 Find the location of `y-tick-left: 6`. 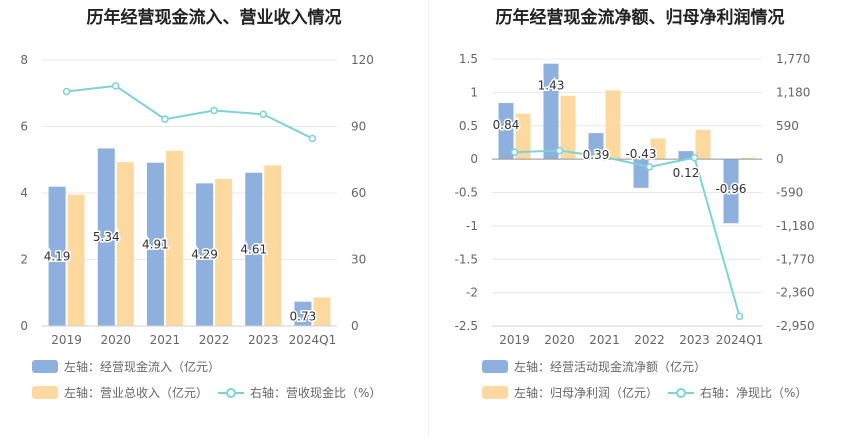

y-tick-left: 6 is located at coordinates (24, 127).